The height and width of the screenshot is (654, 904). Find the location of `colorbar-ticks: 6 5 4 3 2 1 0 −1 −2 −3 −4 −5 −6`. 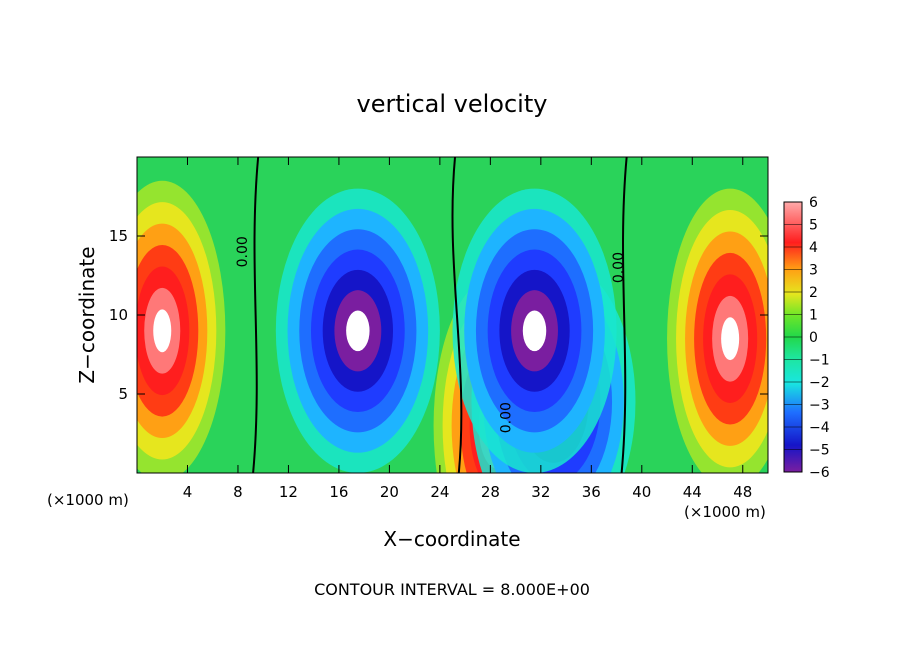

colorbar-ticks: 6 5 4 3 2 1 0 −1 −2 −3 −4 −5 −6 is located at coordinates (807, 338).